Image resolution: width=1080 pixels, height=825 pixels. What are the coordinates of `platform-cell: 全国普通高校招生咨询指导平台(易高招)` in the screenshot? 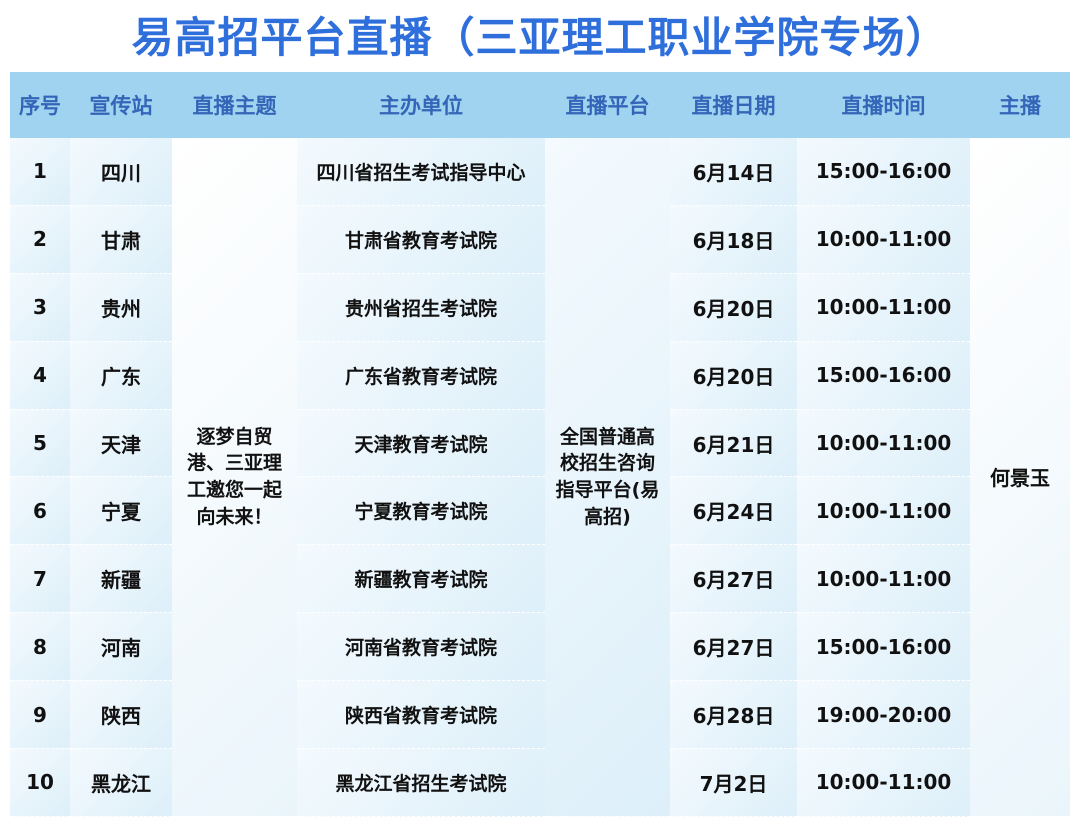 It's located at (607, 477).